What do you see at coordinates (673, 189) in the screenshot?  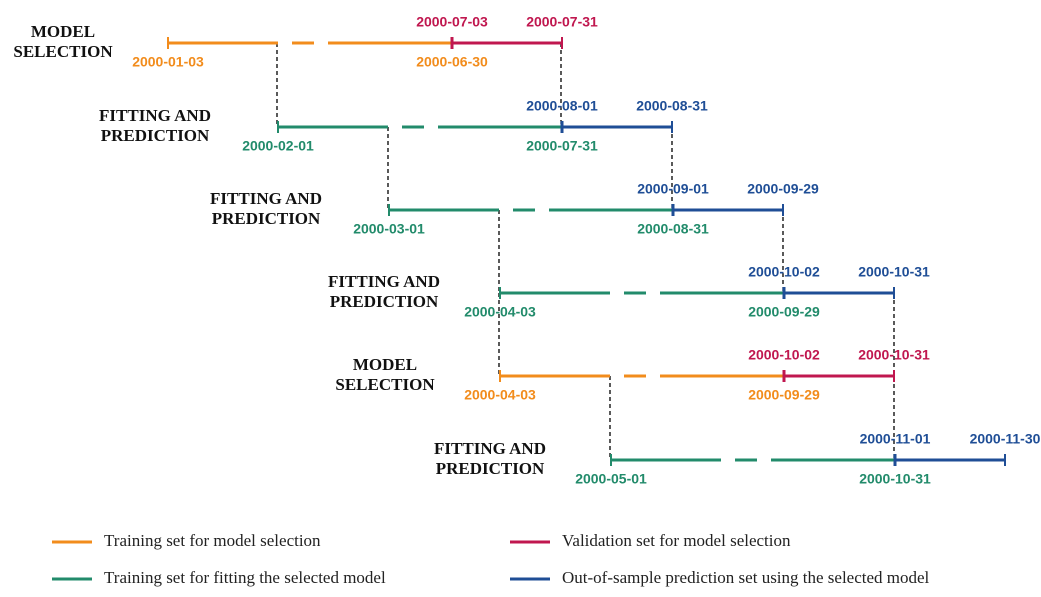 I see `date-label: 2000-09-01` at bounding box center [673, 189].